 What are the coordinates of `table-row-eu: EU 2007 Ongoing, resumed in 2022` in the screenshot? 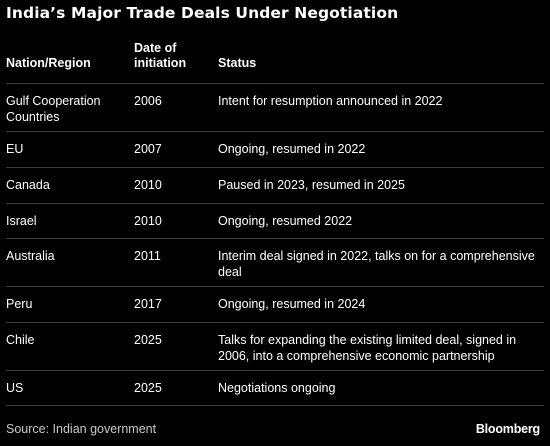 It's located at (275, 150).